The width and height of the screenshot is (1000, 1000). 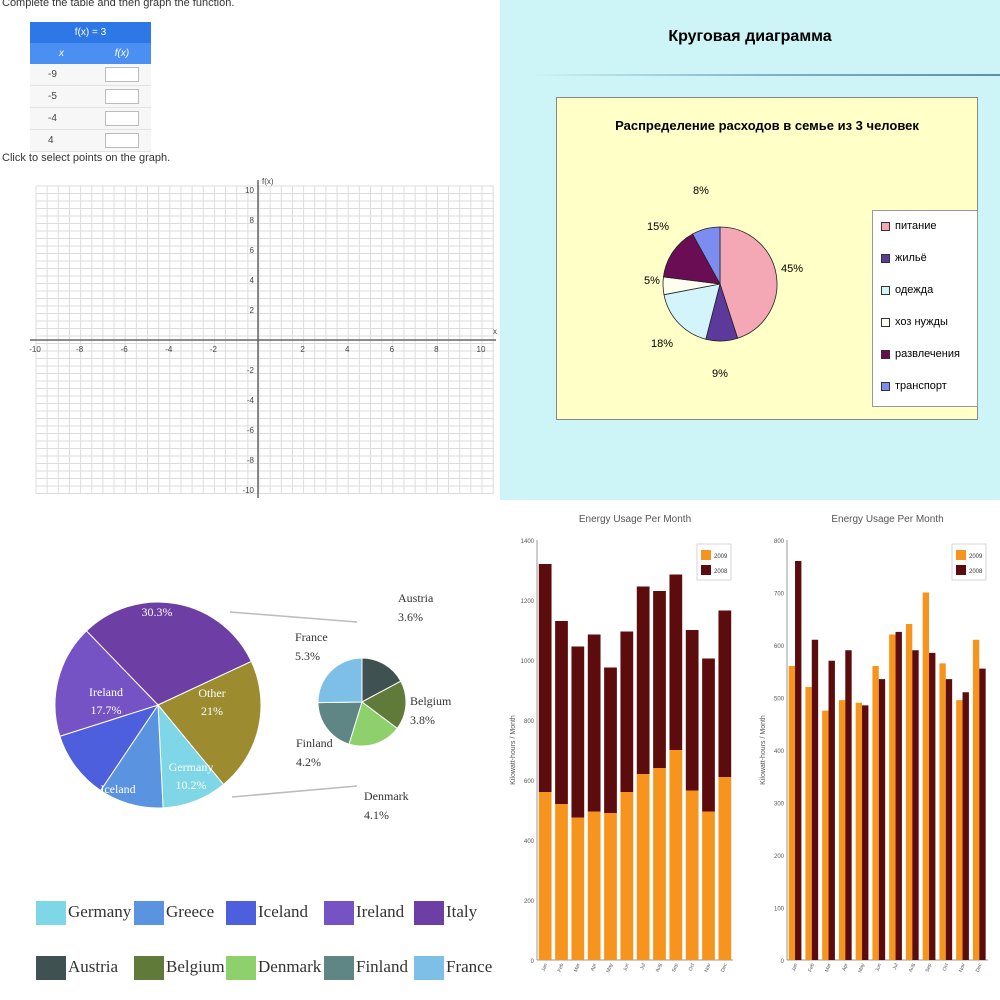 I want to click on x-value: 4, so click(x=61, y=140).